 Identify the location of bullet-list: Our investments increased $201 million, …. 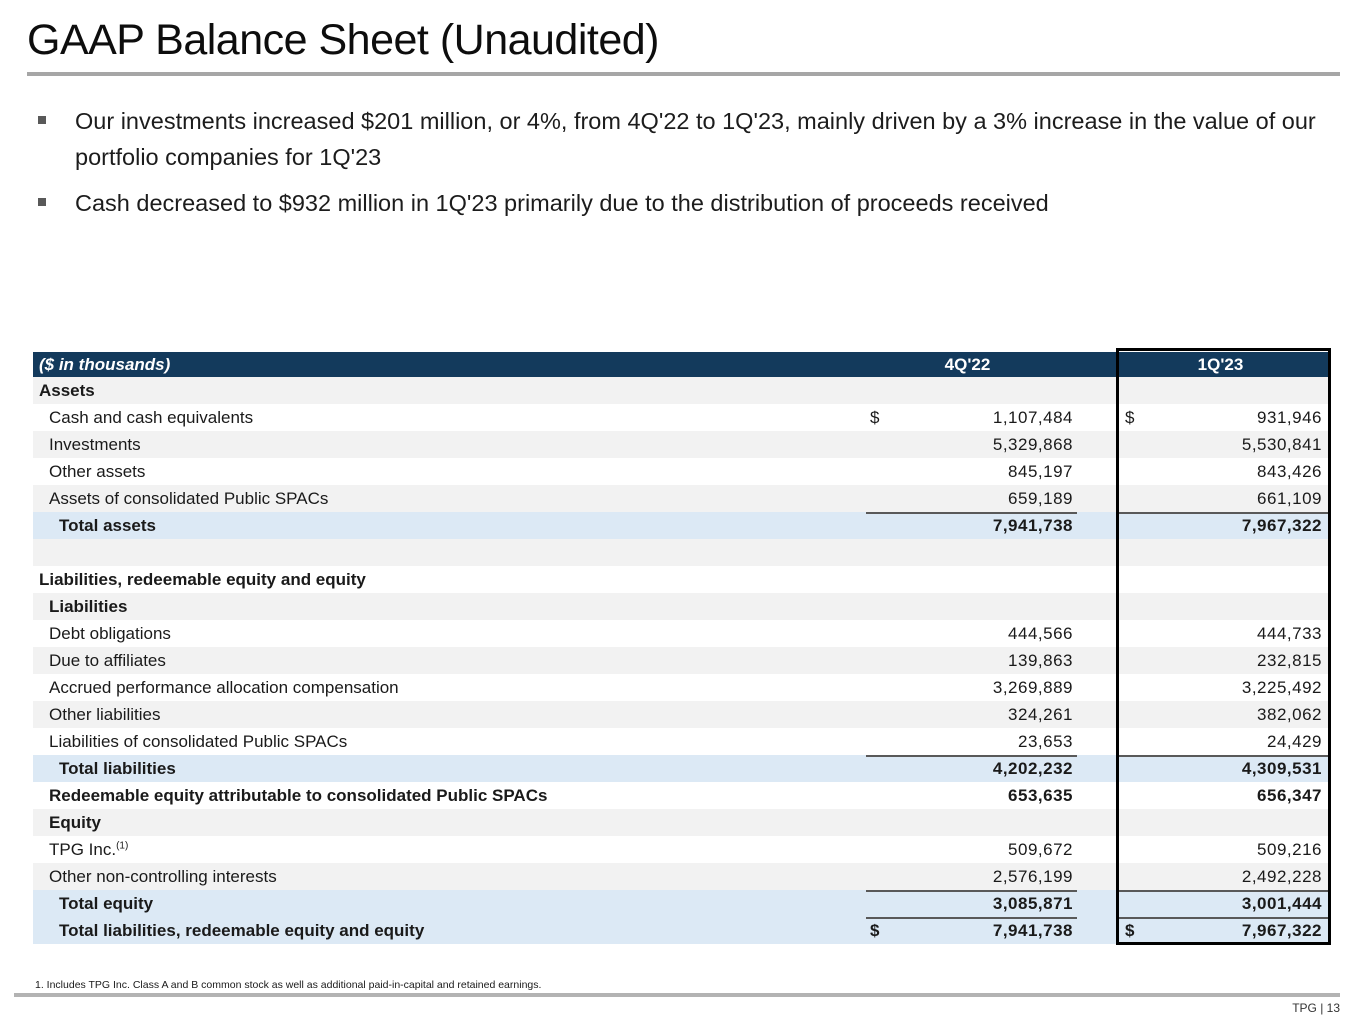
(688, 162).